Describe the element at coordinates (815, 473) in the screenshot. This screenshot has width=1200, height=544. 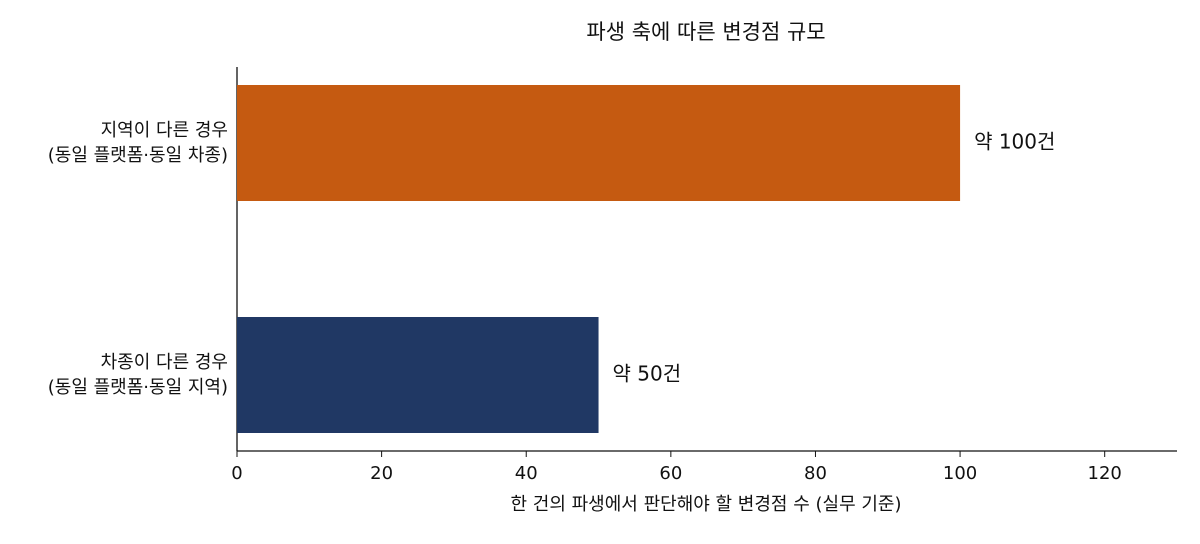
I see `x-tick-label: 80` at that location.